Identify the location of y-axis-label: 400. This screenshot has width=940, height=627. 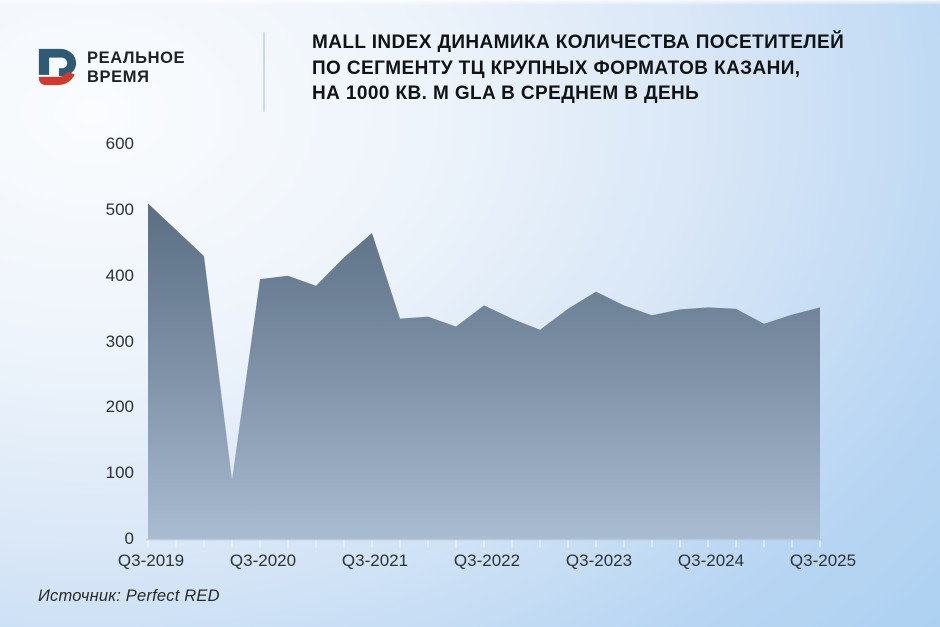
(119, 275).